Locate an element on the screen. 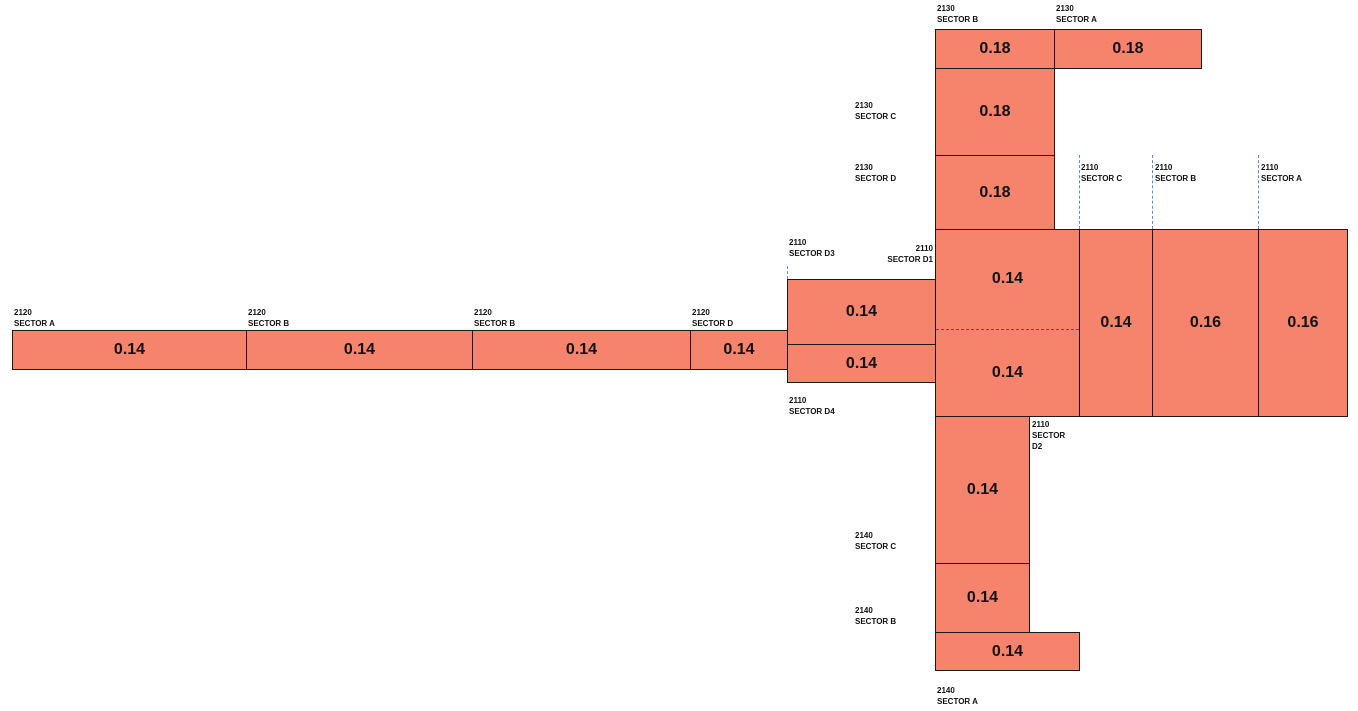 The width and height of the screenshot is (1358, 711). label-2140-sector-a: 2140 SECTOR A is located at coordinates (957, 696).